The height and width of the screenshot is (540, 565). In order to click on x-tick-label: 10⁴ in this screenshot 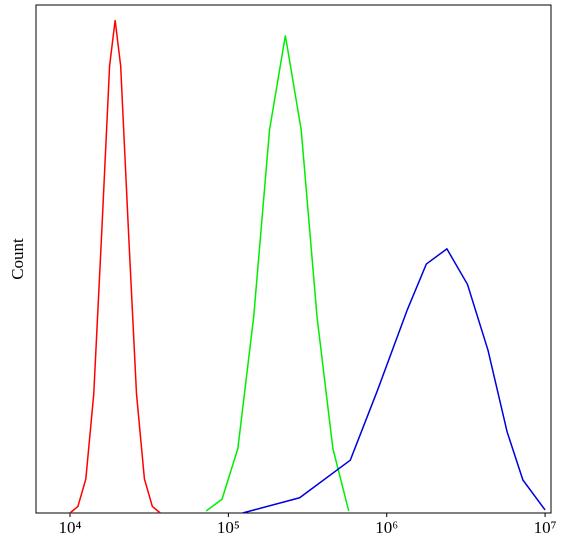, I will do `click(70, 527)`.